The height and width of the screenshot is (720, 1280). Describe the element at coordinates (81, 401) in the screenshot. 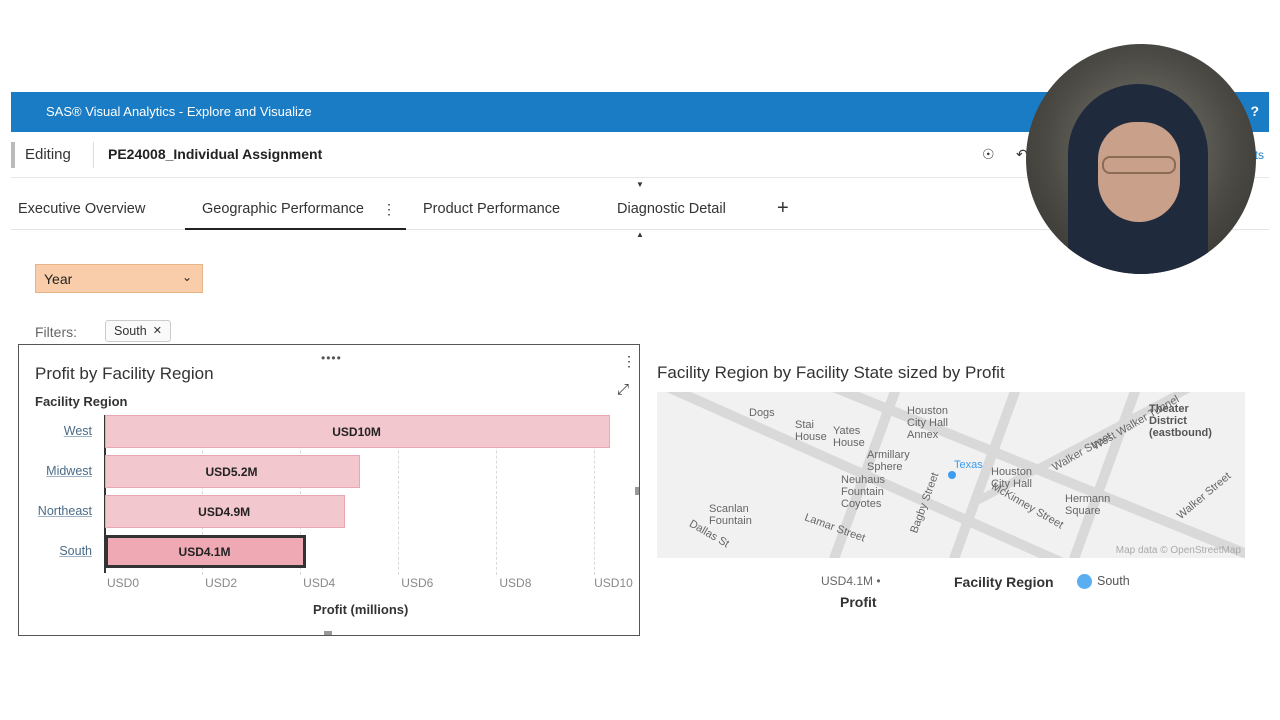

I see `y-axis-title: Facility Region` at that location.